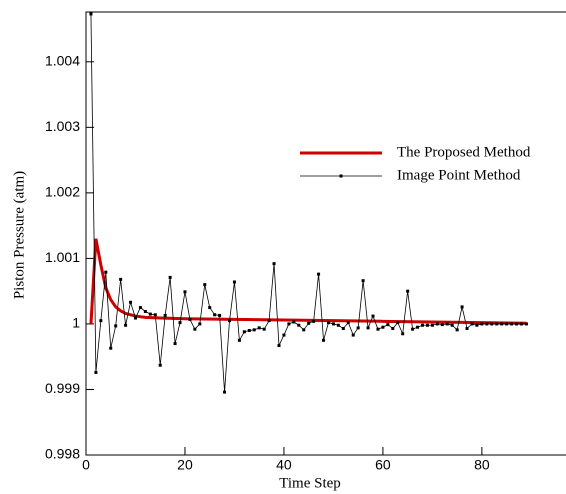 The image size is (566, 494). Describe the element at coordinates (62, 454) in the screenshot. I see `y-tick-label: 0.998` at that location.